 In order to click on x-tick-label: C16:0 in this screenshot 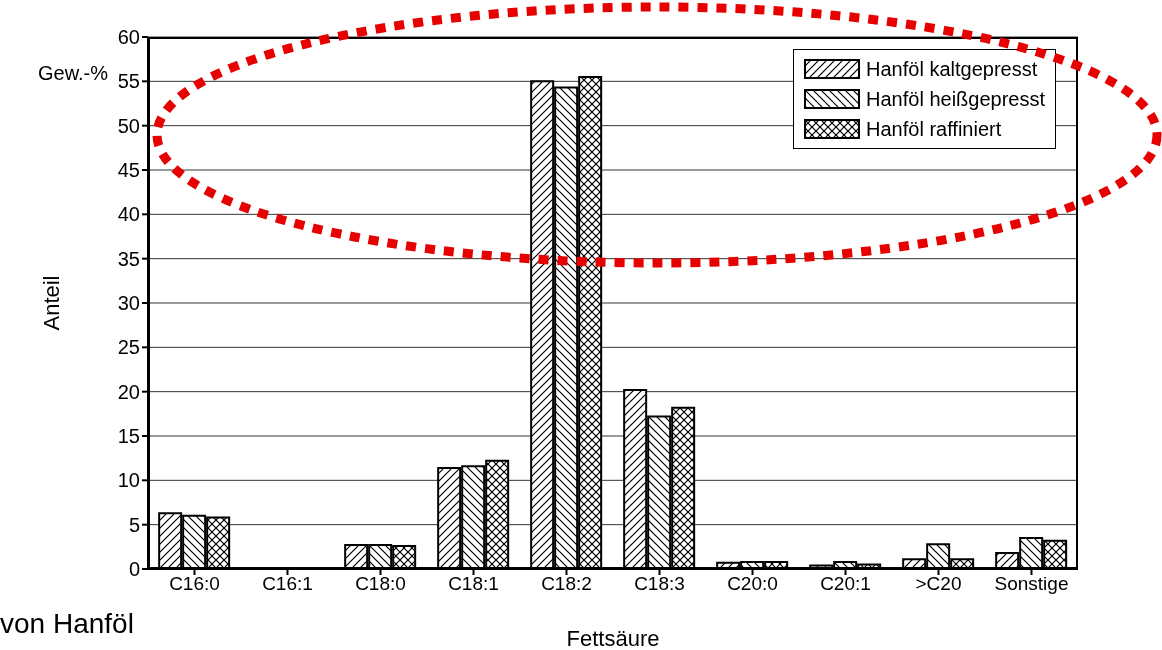, I will do `click(194, 584)`.